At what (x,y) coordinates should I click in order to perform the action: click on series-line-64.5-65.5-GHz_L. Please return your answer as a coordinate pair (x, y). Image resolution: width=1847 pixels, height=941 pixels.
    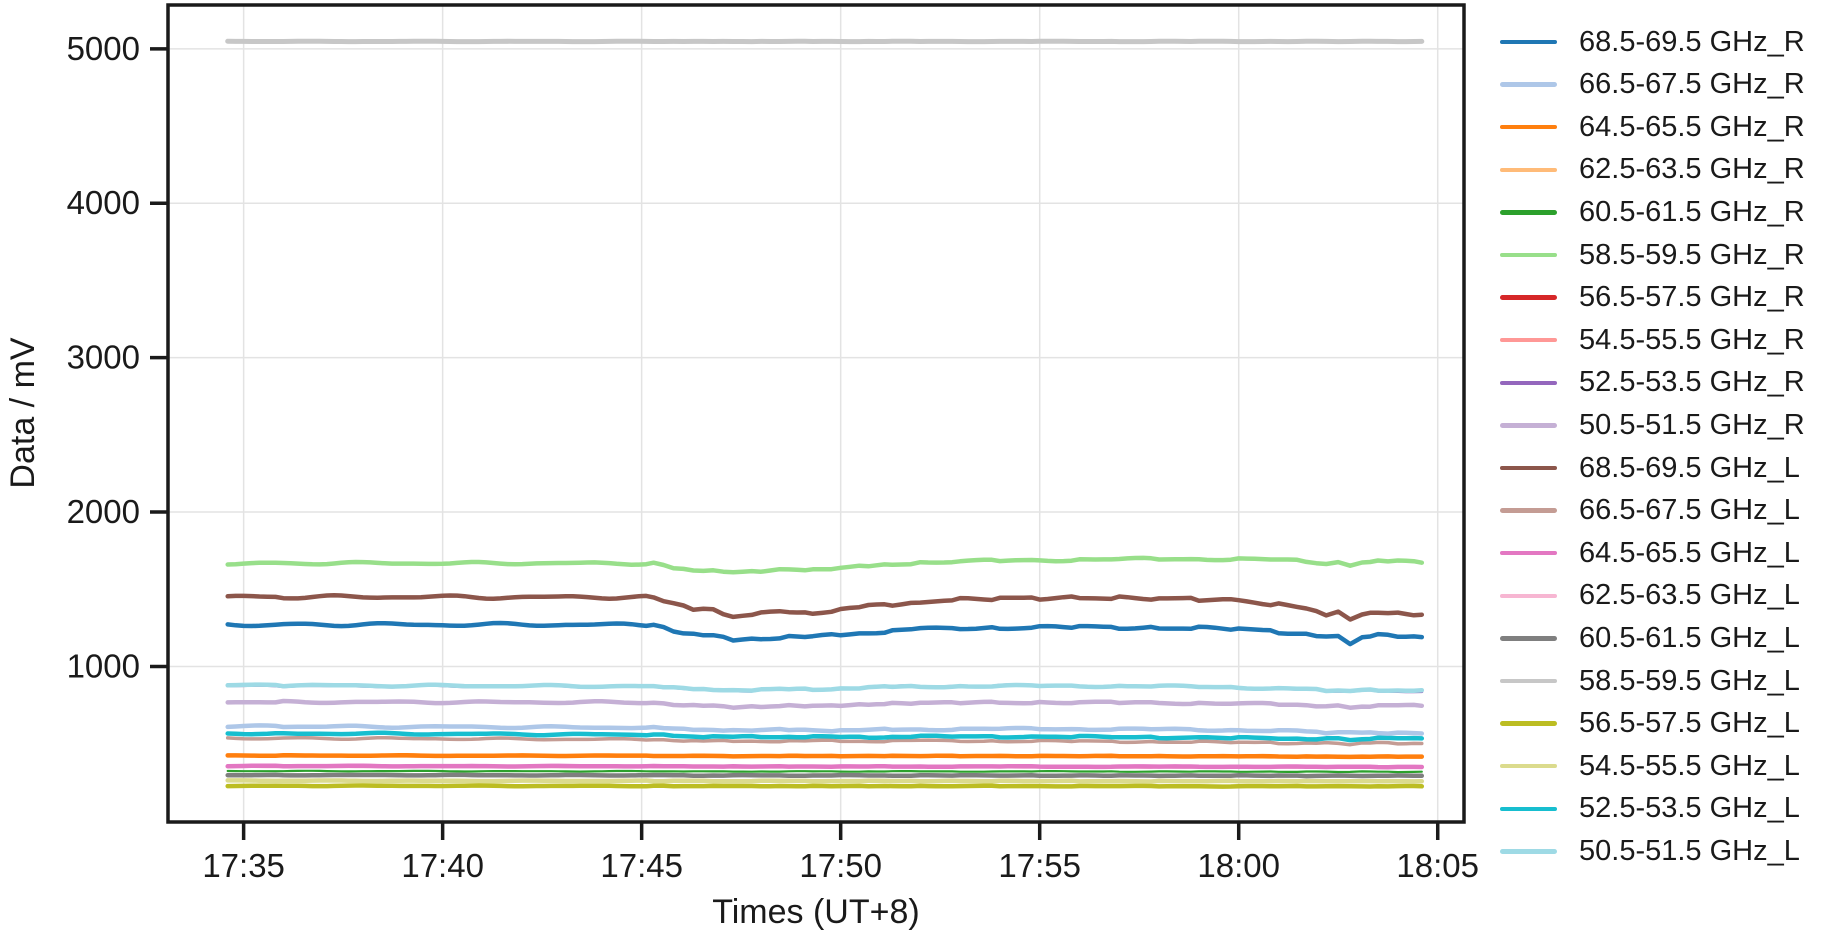
    Looking at the image, I should click on (825, 766).